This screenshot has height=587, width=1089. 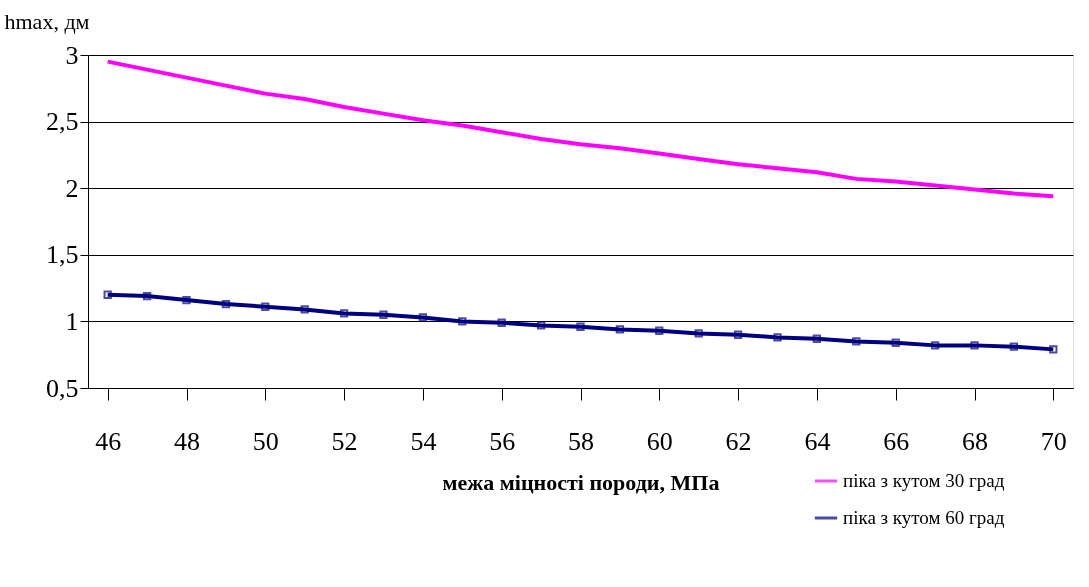 What do you see at coordinates (72, 188) in the screenshot?
I see `y-tick-label: 2` at bounding box center [72, 188].